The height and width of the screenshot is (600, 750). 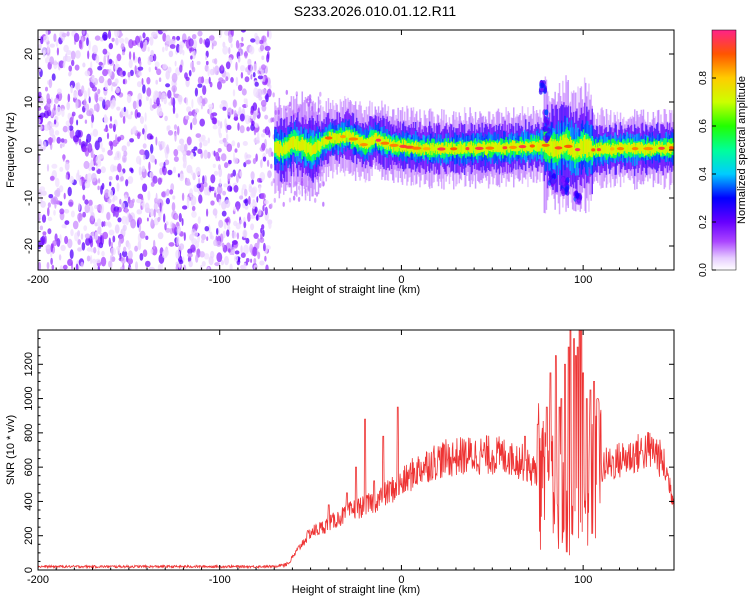 I want to click on x-tick-label: -200, so click(x=38, y=280).